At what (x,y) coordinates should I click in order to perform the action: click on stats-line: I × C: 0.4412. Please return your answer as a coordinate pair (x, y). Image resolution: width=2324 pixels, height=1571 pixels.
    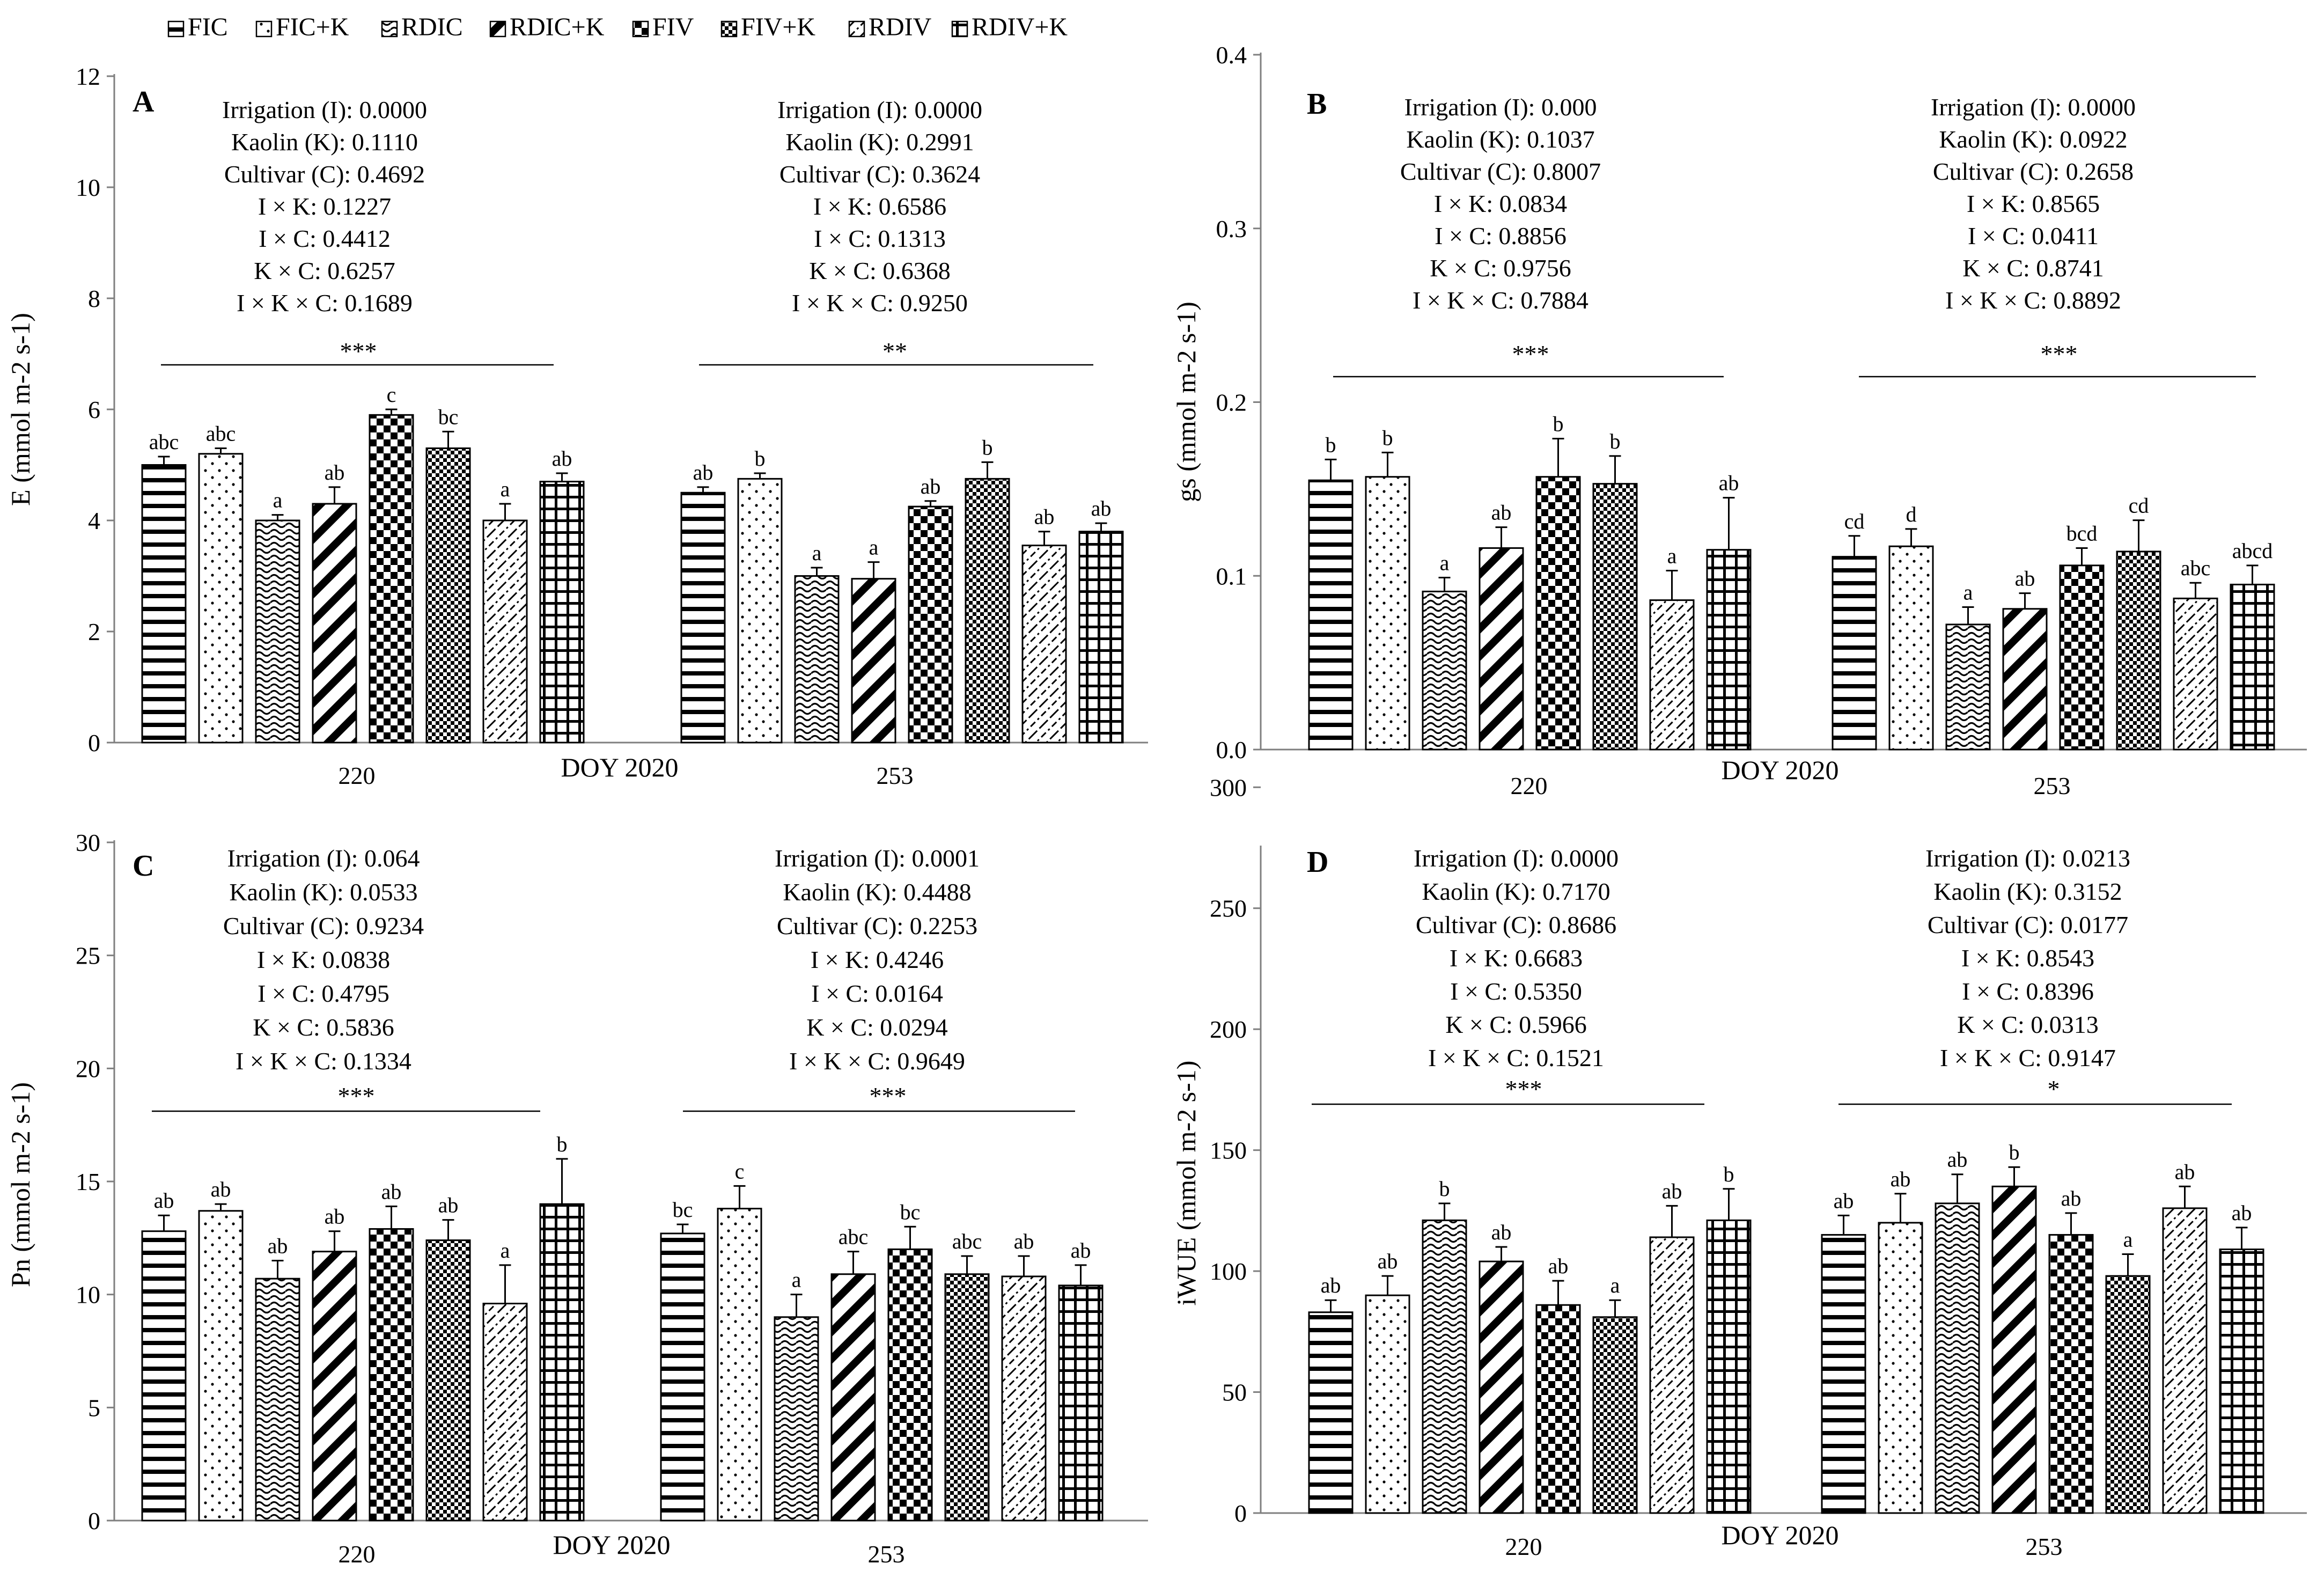
    Looking at the image, I should click on (325, 238).